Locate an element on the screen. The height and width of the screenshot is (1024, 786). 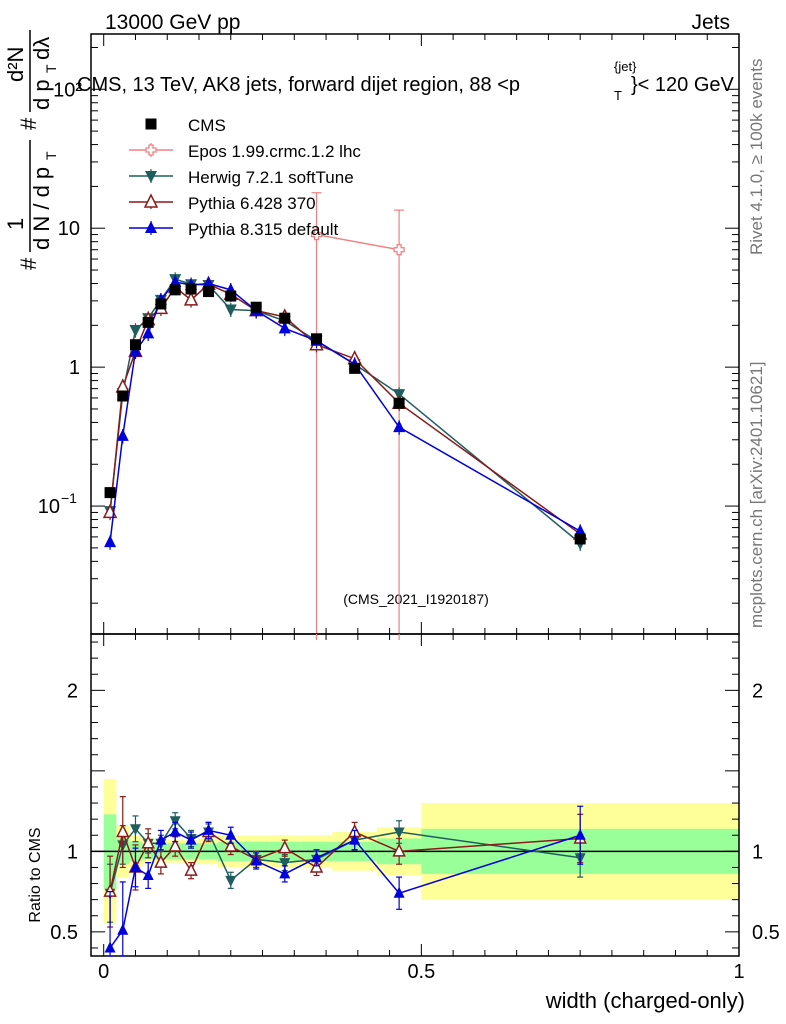
x-tick-label: 1 is located at coordinates (738, 972).